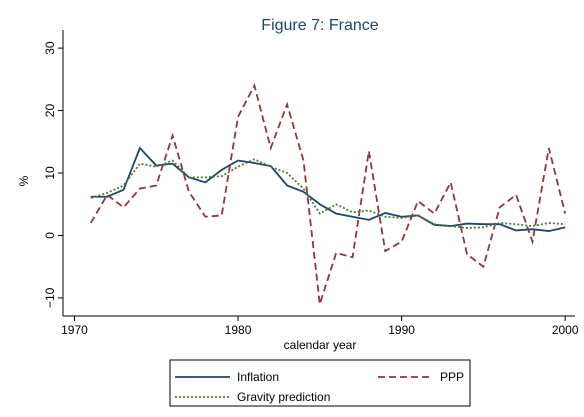 The width and height of the screenshot is (584, 417). I want to click on x-tick-label: 1970, so click(74, 330).